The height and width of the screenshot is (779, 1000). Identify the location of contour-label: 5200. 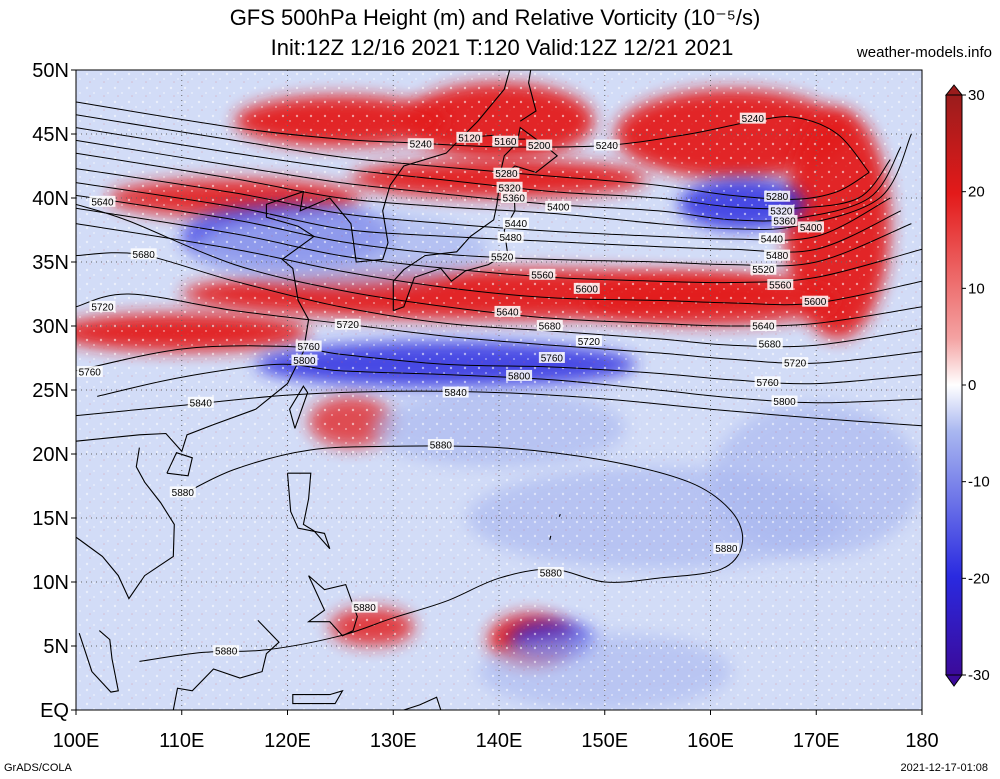
(539, 146).